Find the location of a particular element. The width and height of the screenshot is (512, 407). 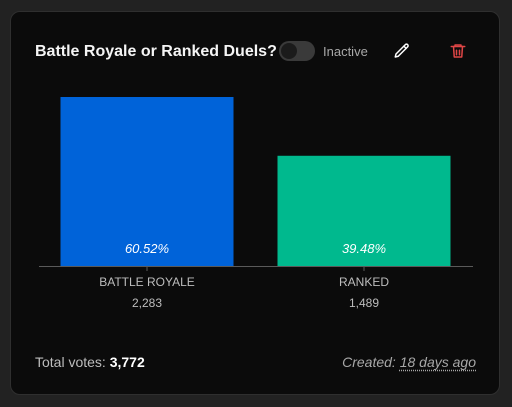

active-toggle is located at coordinates (297, 51).